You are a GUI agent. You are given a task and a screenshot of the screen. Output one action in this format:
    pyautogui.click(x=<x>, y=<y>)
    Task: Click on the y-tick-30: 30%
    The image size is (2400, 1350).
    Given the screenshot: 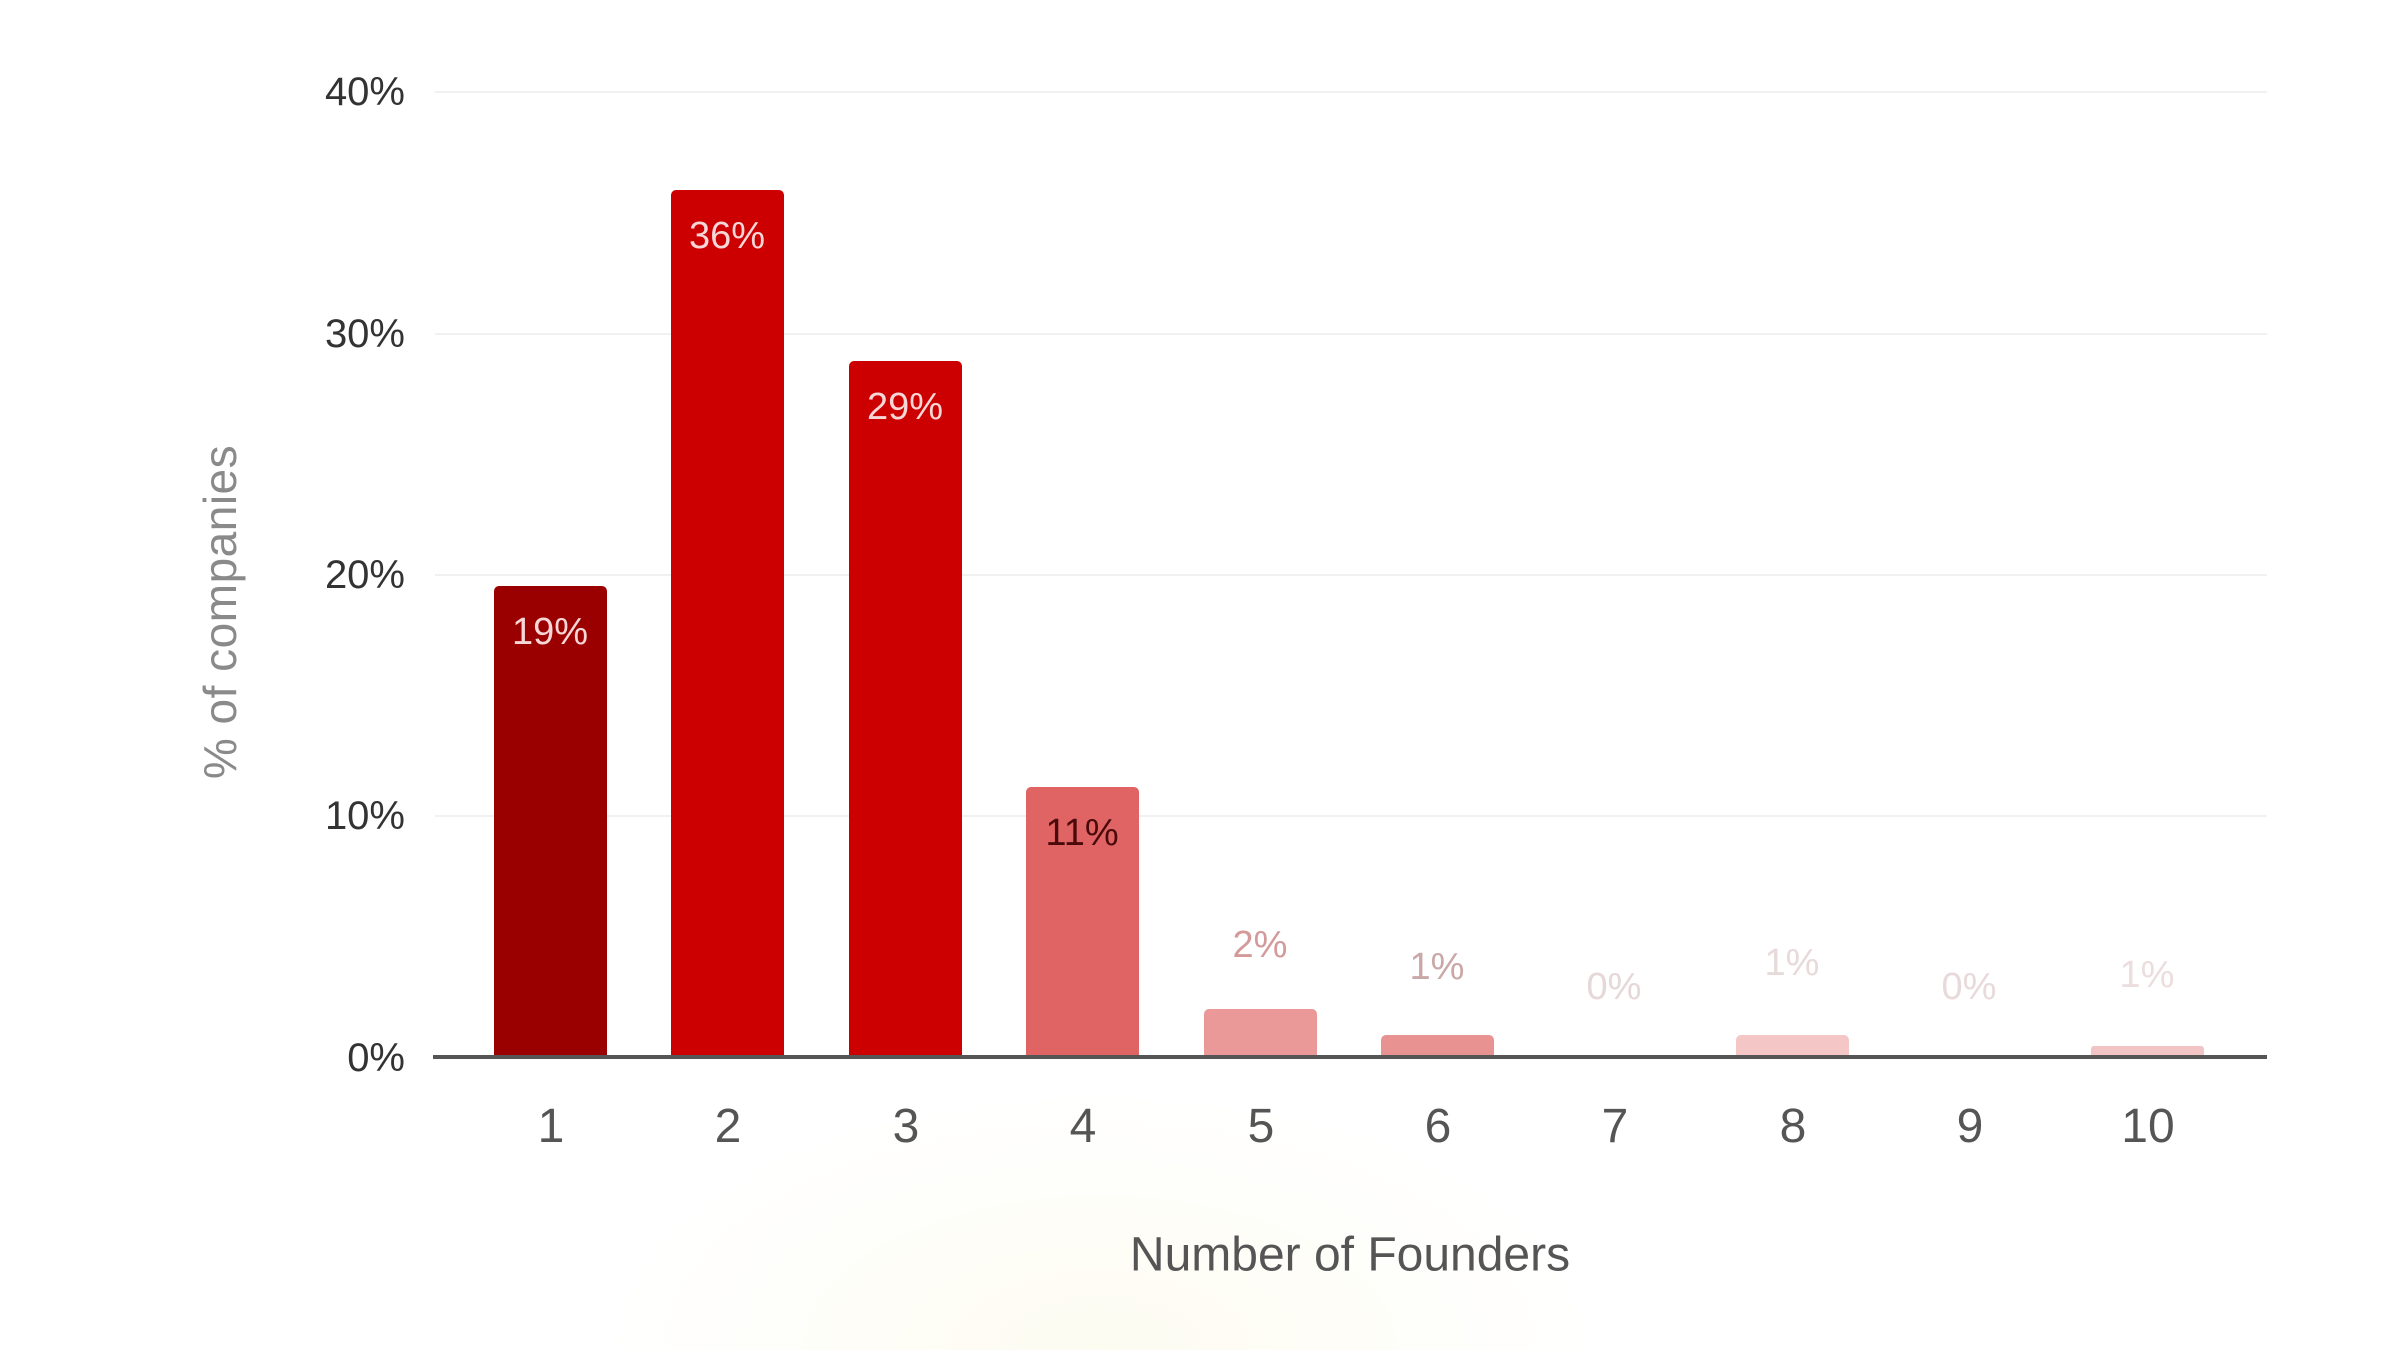 What is the action you would take?
    pyautogui.click(x=364, y=334)
    